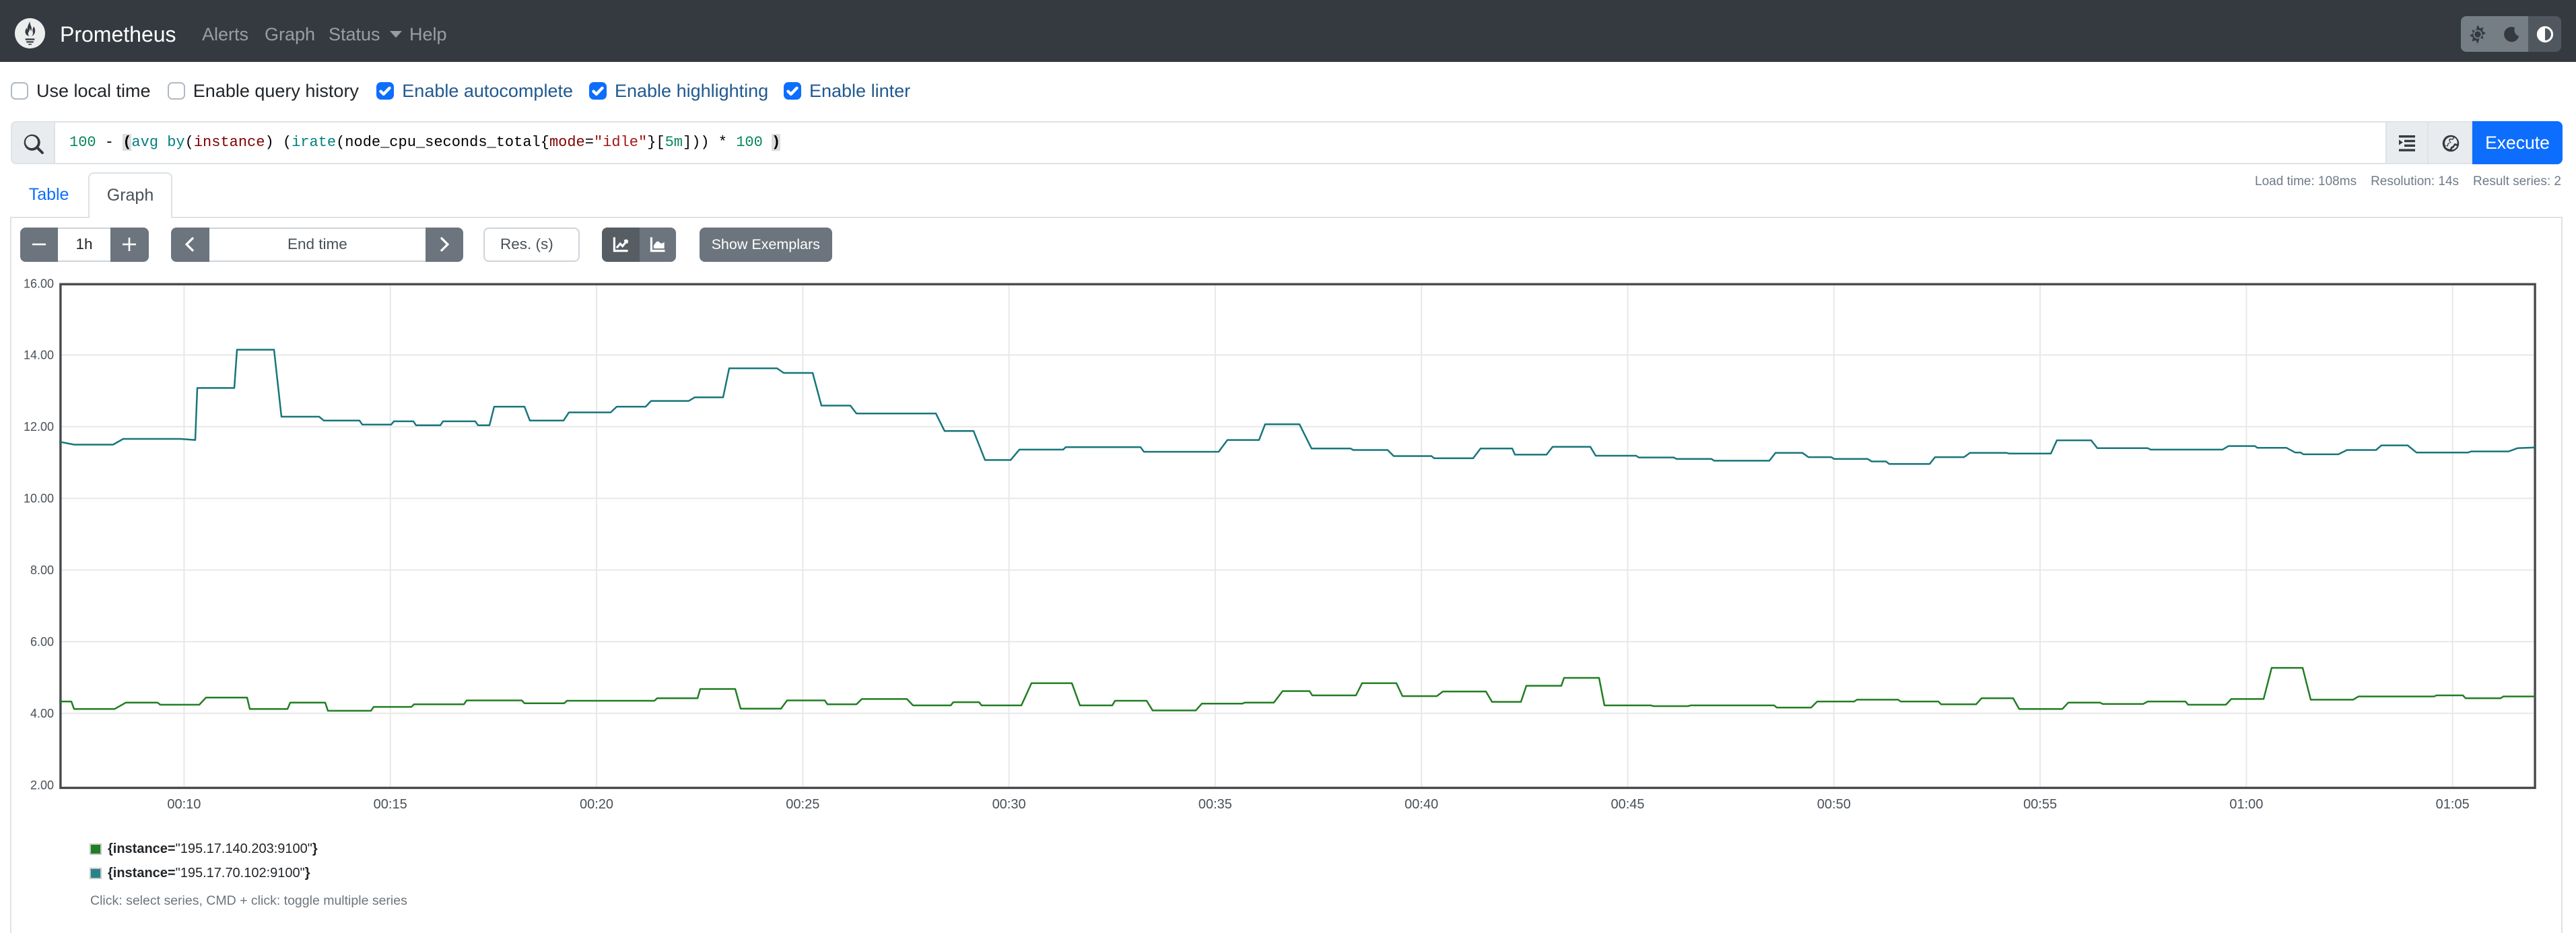 The width and height of the screenshot is (2576, 933). What do you see at coordinates (39, 284) in the screenshot?
I see `svg-text: 16.00` at bounding box center [39, 284].